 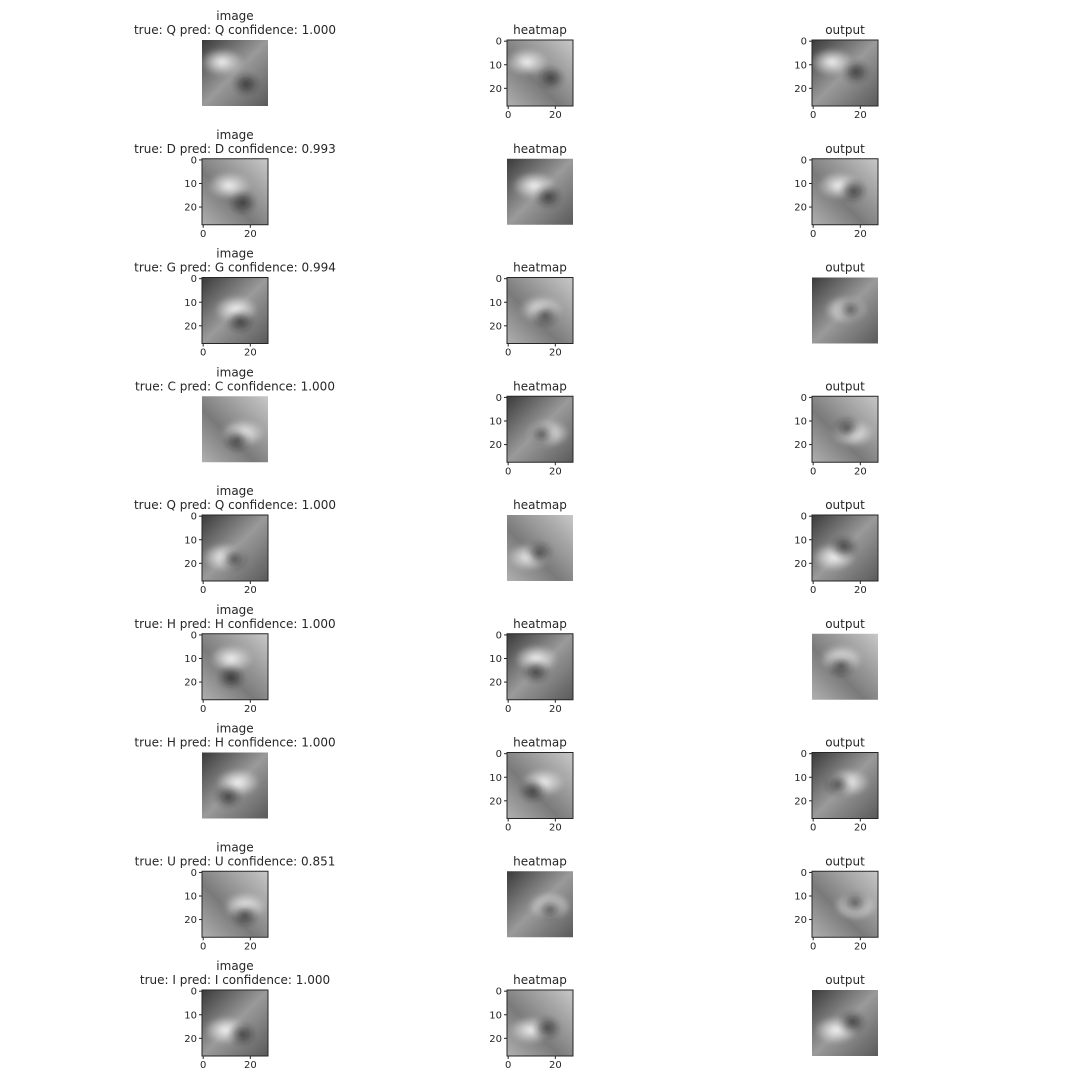 What do you see at coordinates (235, 861) in the screenshot?
I see `panel-title: true: U pred: U confidence: 0.851` at bounding box center [235, 861].